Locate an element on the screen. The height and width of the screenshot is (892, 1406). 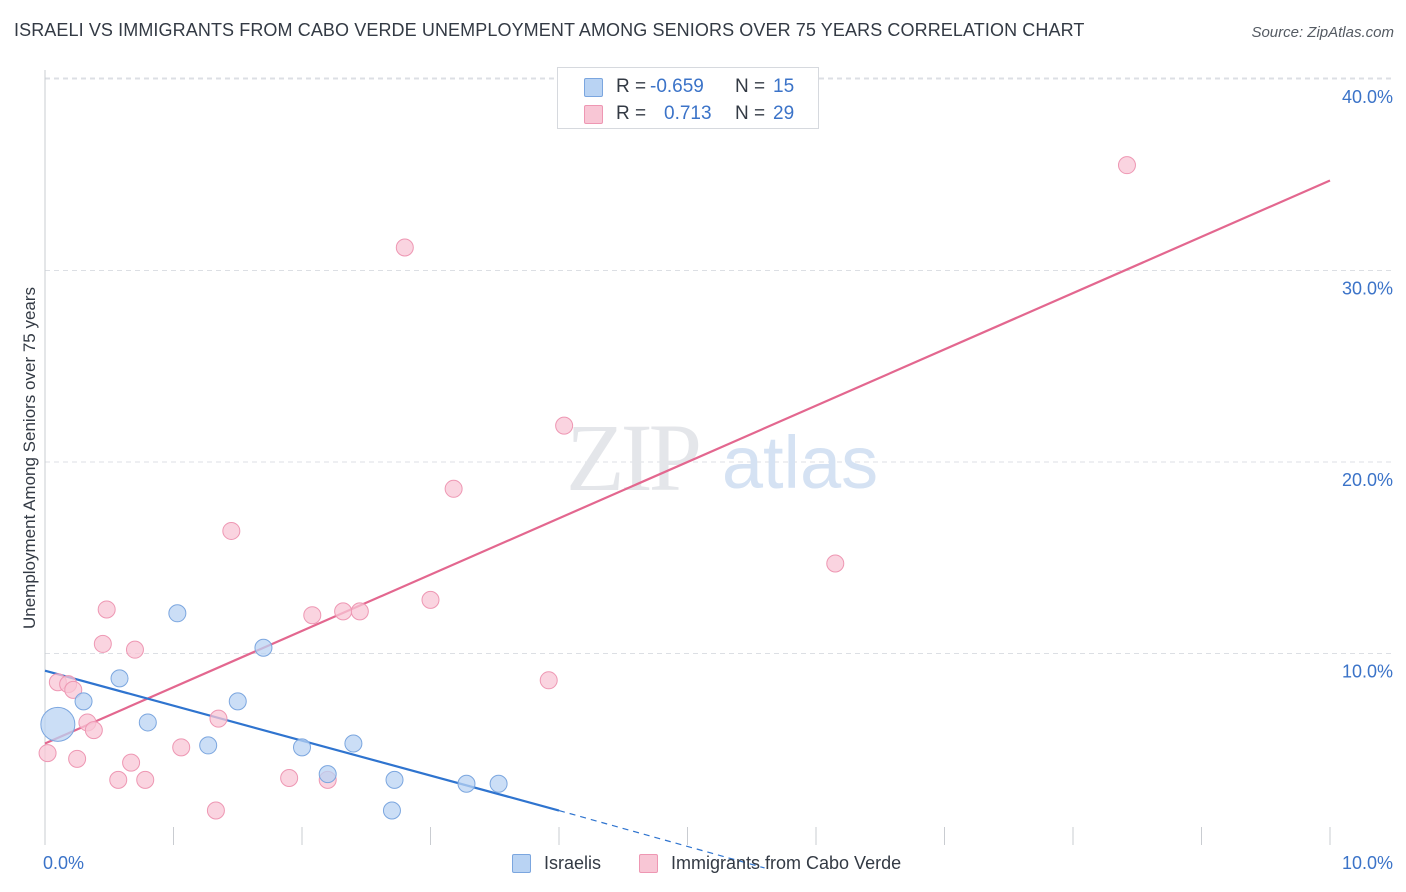
trend-line-israelis-extension is located at coordinates (661, 839).